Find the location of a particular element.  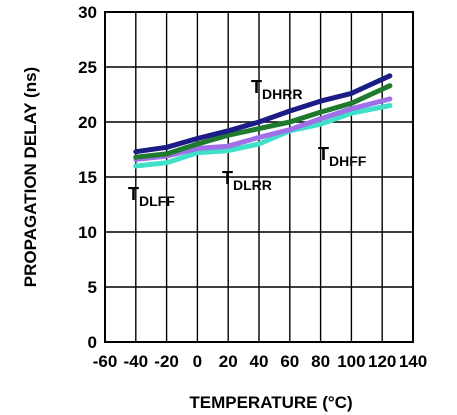

x-tick-label: 0 is located at coordinates (197, 361).